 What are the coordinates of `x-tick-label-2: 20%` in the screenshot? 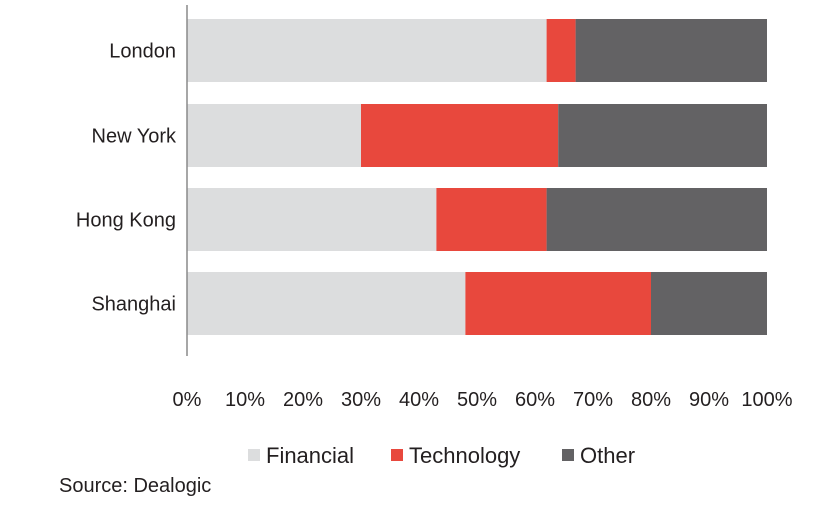 It's located at (303, 400).